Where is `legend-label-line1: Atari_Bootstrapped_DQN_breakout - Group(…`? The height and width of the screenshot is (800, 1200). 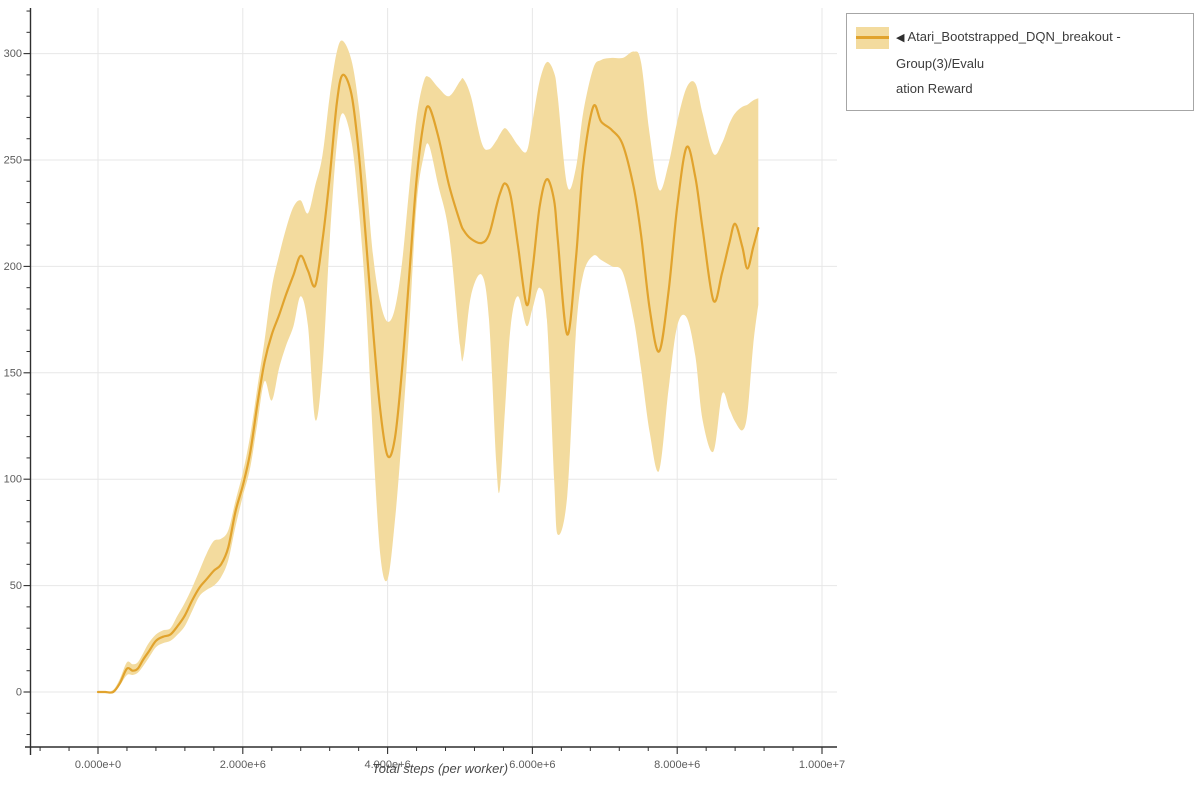 legend-label-line1: Atari_Bootstrapped_DQN_breakout - Group(… is located at coordinates (1008, 50).